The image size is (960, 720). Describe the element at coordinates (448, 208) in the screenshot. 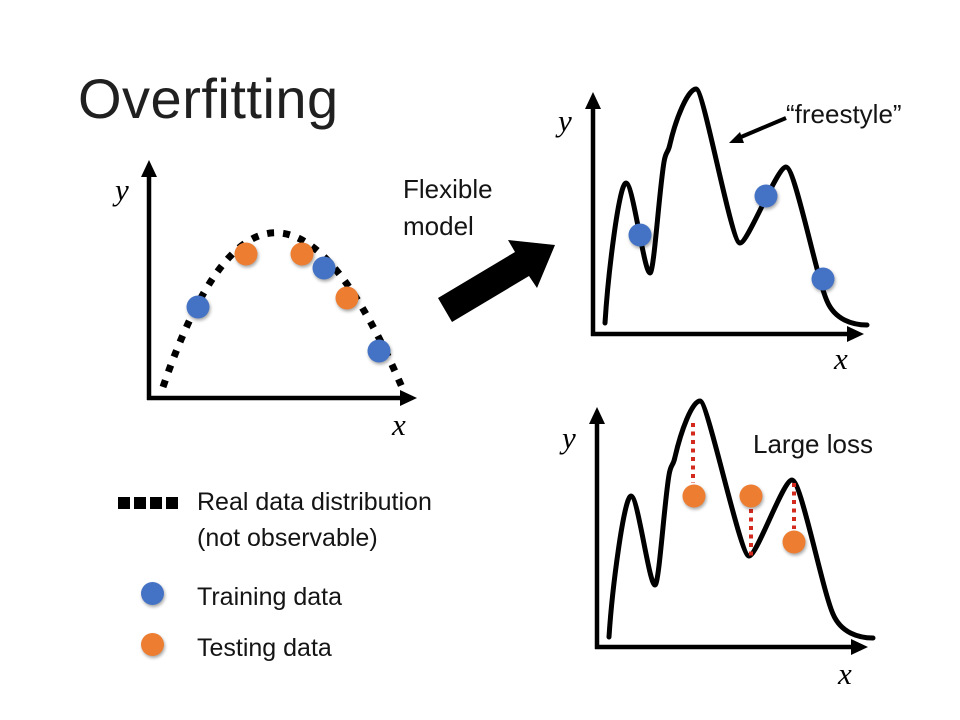

I see `flexible-model-label: Flexible model` at that location.